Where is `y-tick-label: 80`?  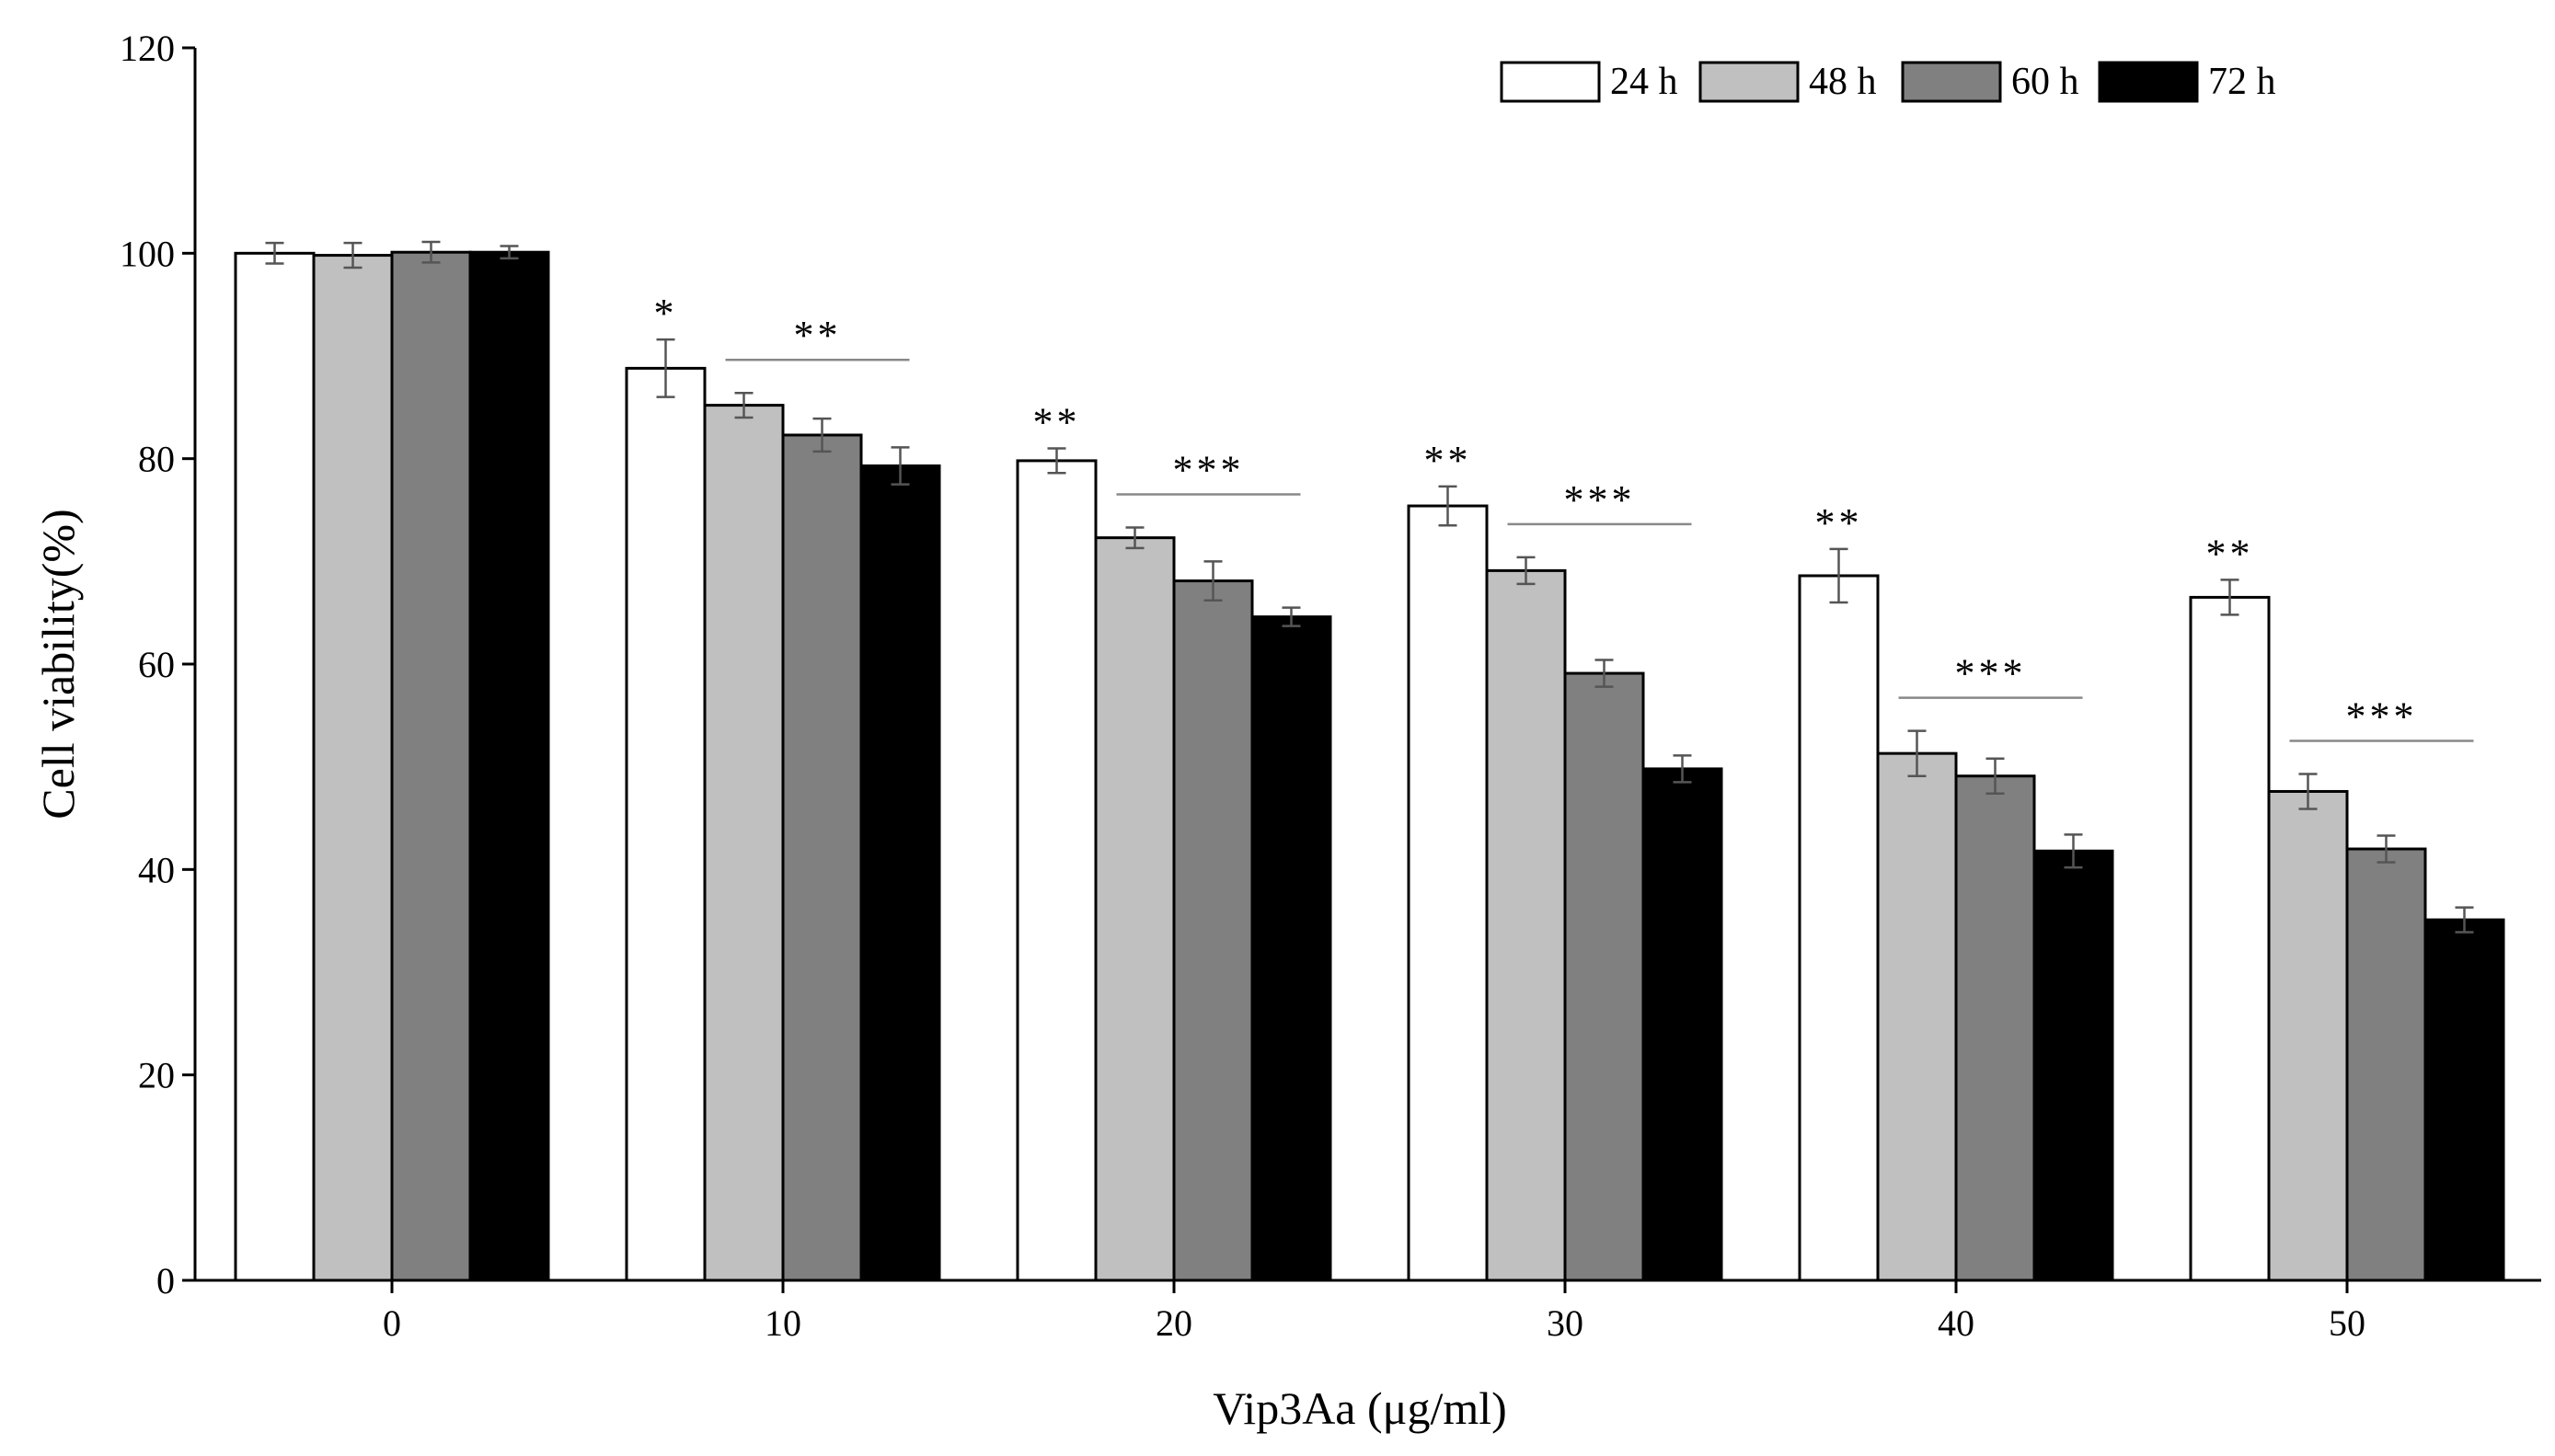 y-tick-label: 80 is located at coordinates (156, 459).